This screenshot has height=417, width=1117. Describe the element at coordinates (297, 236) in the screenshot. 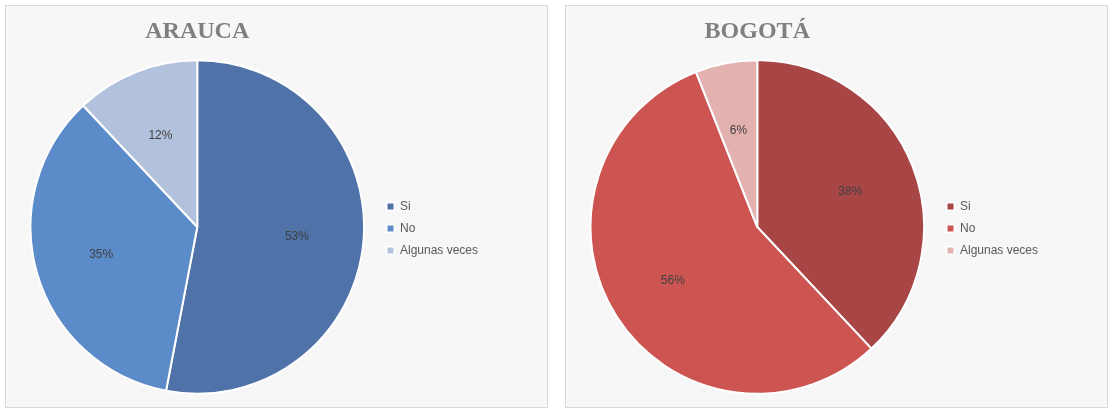

I see `data-label: 53%` at that location.